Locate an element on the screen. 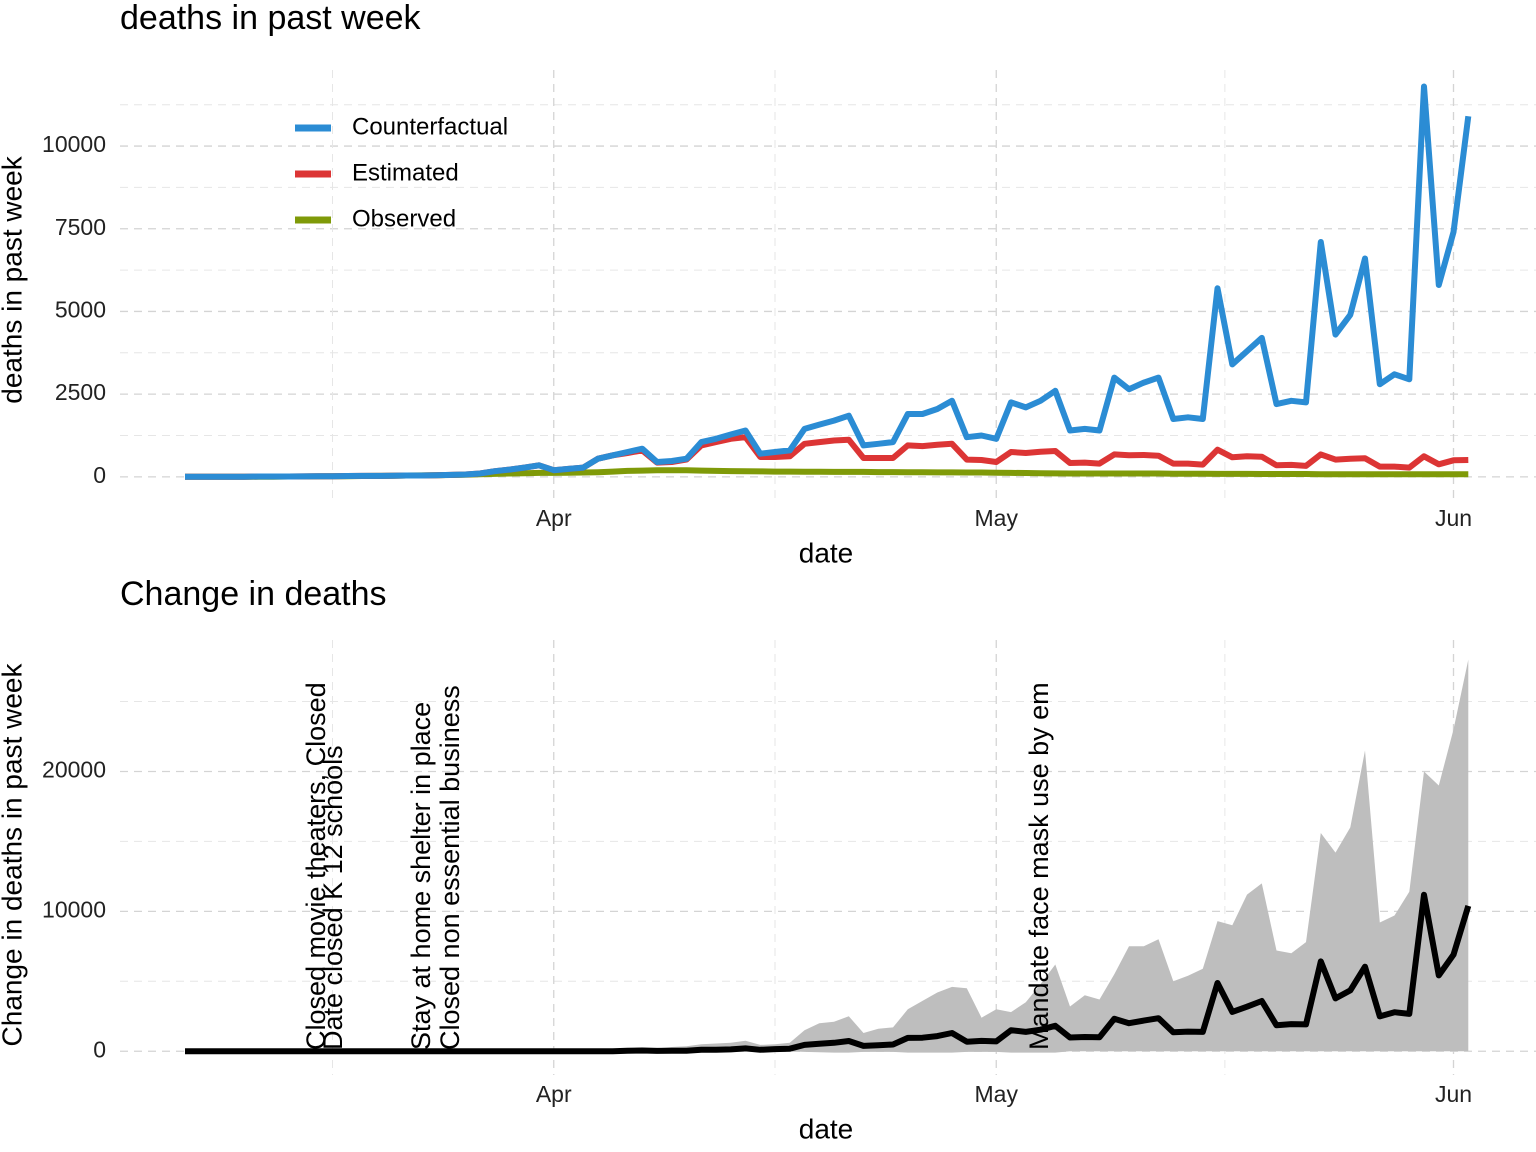  y-axis-label: deaths in past week is located at coordinates (13, 279).